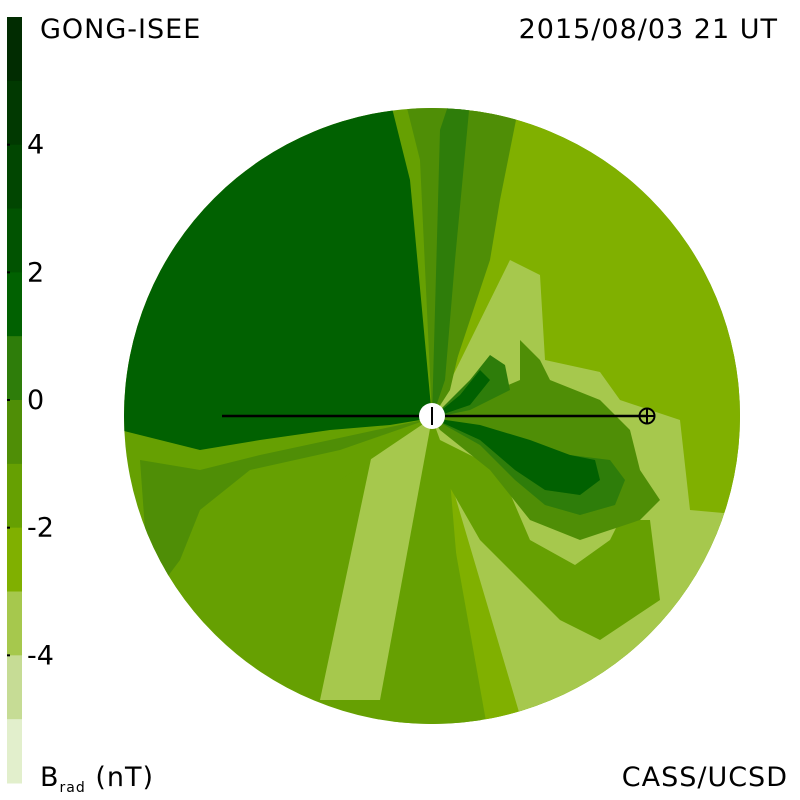 The height and width of the screenshot is (800, 800). Describe the element at coordinates (50, 777) in the screenshot. I see `quantity-symbol: B` at that location.